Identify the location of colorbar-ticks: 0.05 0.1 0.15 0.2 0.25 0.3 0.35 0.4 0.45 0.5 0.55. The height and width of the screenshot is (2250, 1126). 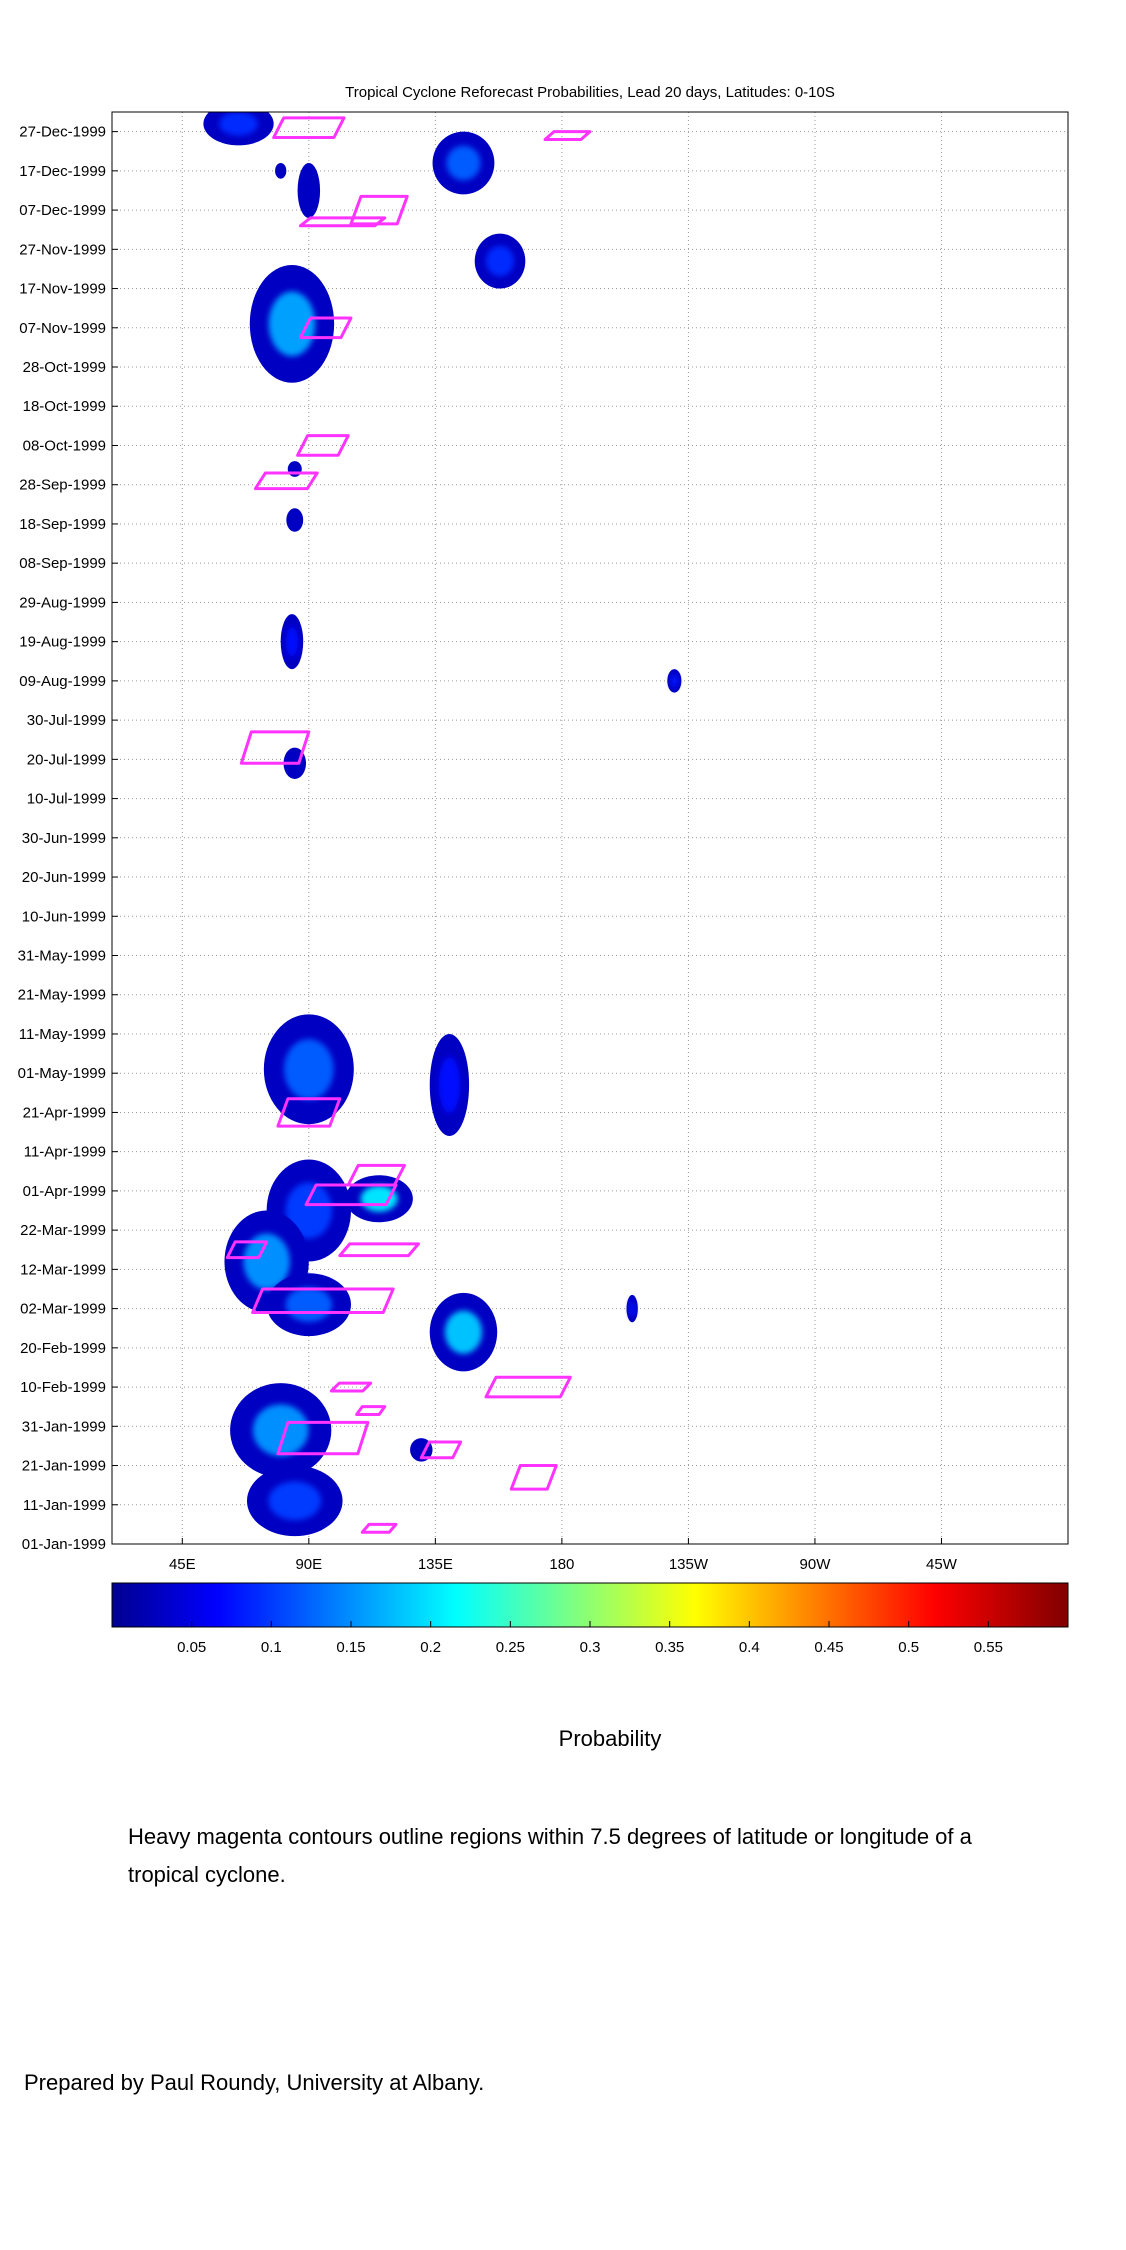
(590, 1638).